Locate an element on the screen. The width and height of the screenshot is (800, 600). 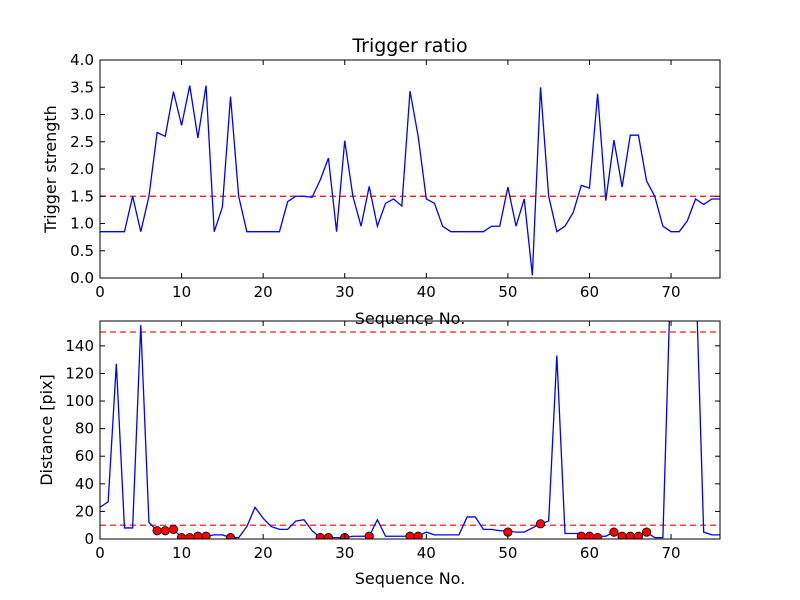
y-tick-label: 0 is located at coordinates (89, 539).